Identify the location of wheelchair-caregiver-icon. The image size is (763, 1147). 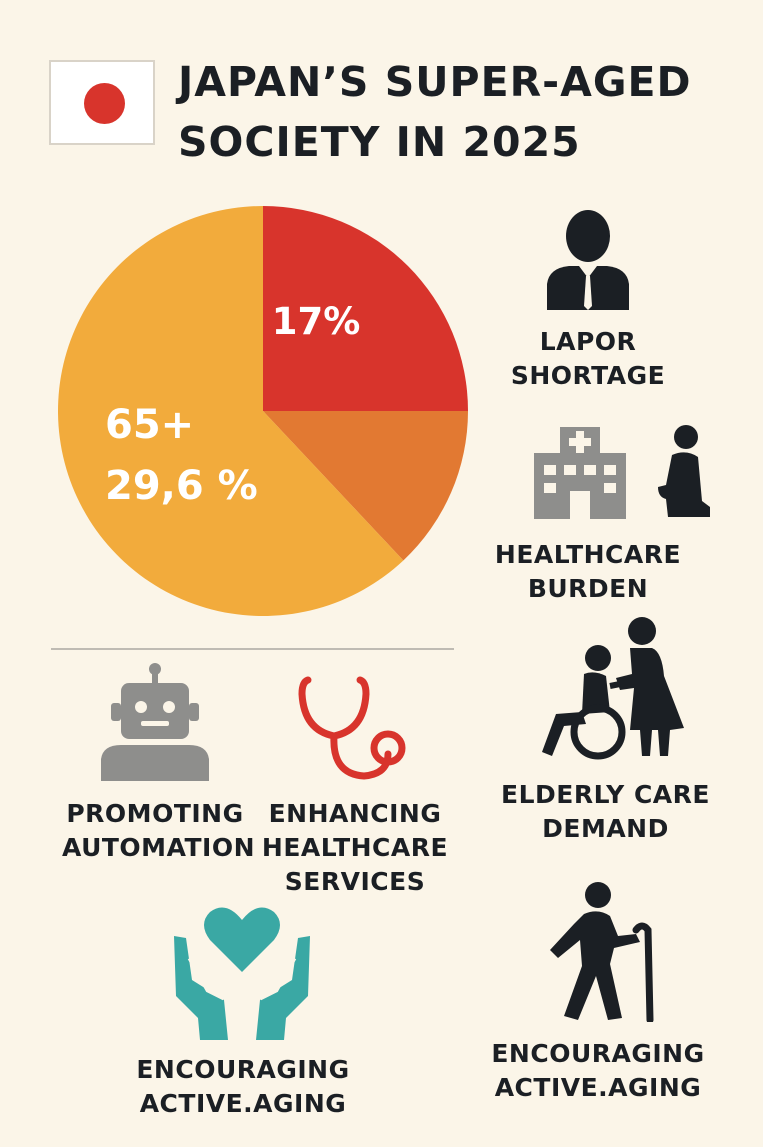
(613, 688).